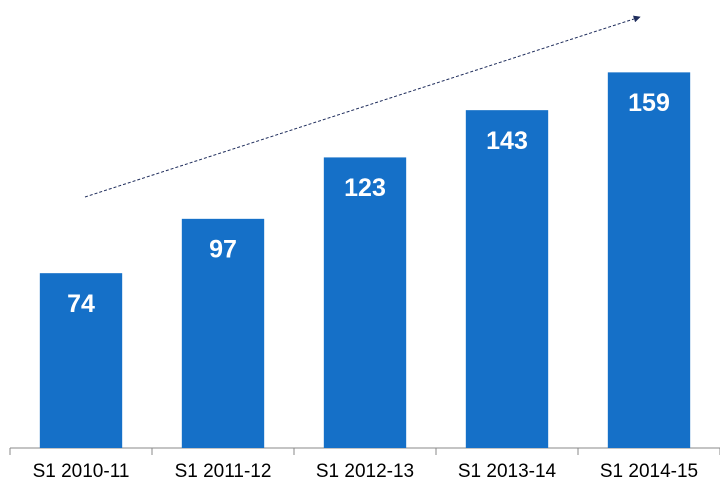  Describe the element at coordinates (81, 304) in the screenshot. I see `data-label: 74` at that location.